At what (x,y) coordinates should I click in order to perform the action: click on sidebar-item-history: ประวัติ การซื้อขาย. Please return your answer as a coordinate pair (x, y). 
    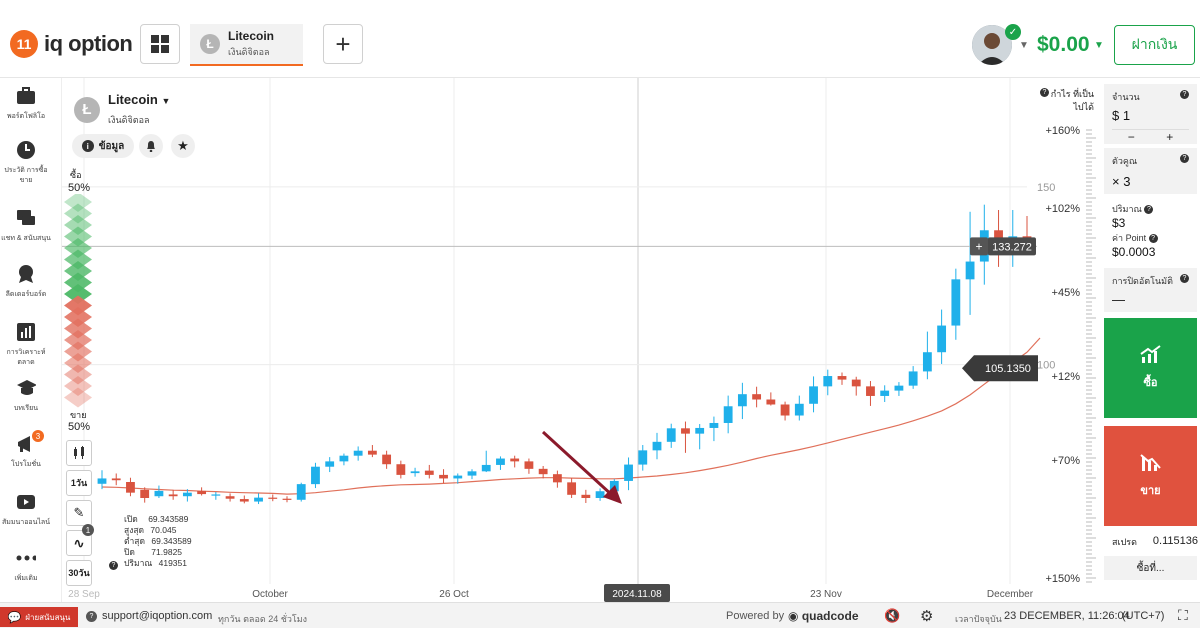
    Looking at the image, I should click on (26, 163).